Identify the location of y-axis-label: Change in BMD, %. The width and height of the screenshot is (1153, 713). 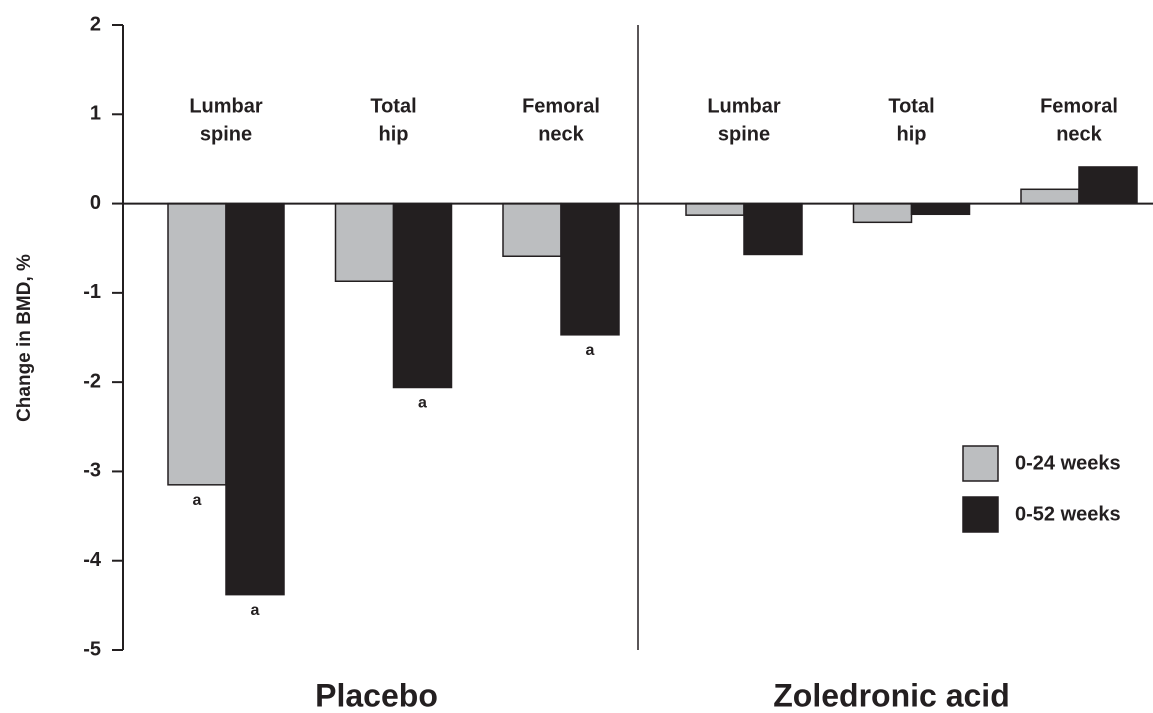
(24, 338).